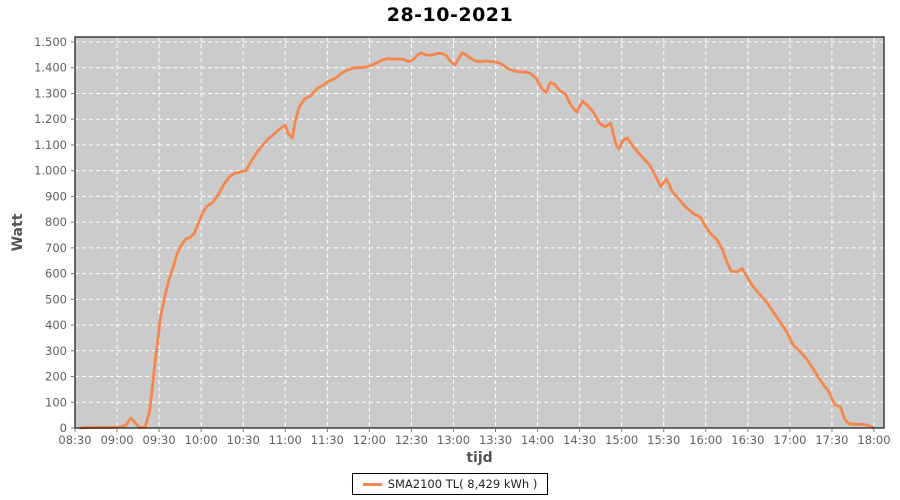 The width and height of the screenshot is (900, 500). I want to click on y-tick-label: 1.200, so click(50, 119).